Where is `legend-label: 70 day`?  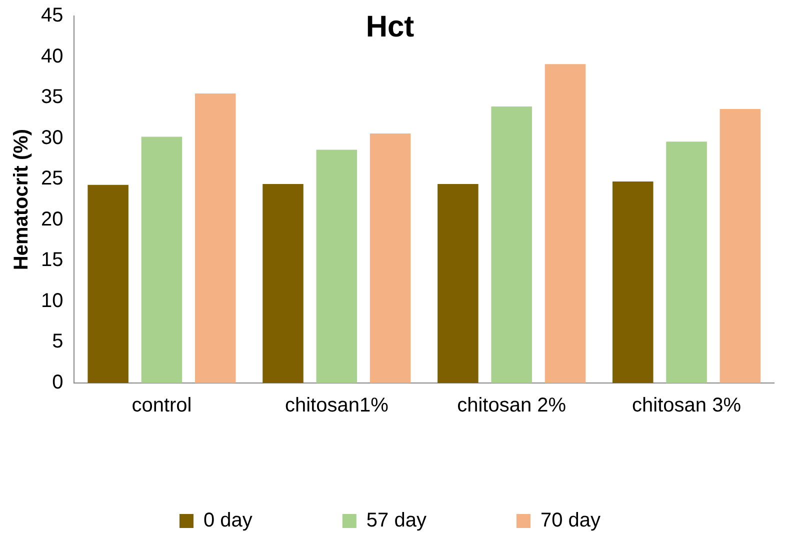
legend-label: 70 day is located at coordinates (570, 521).